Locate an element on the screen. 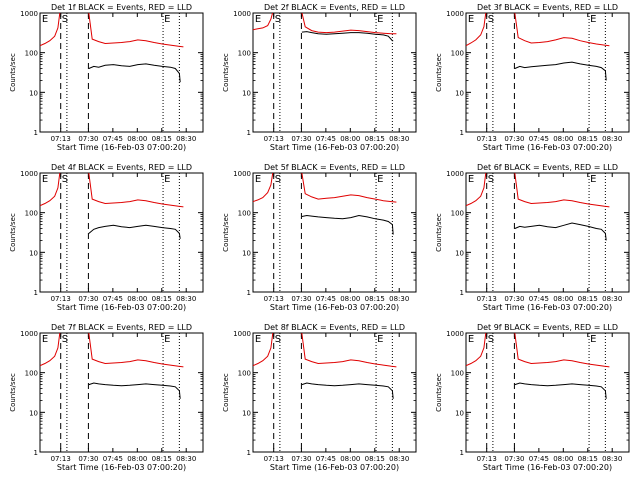  panel-title: Det 9f BLACK = Events, RED = LLD is located at coordinates (547, 327).